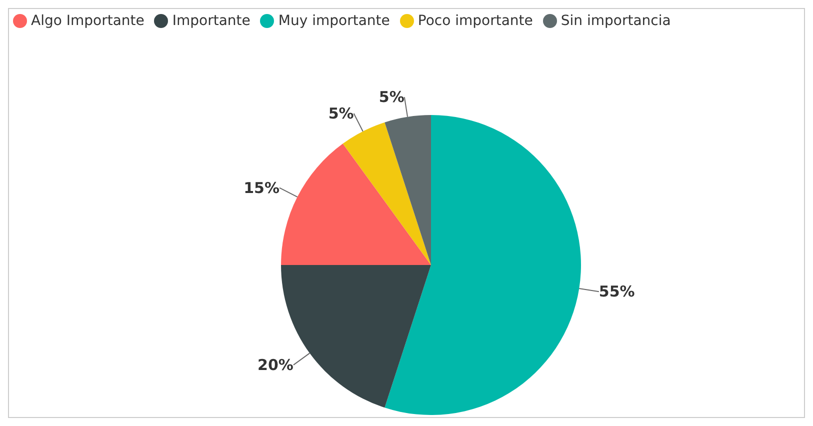  I want to click on data-label: 20%, so click(276, 365).